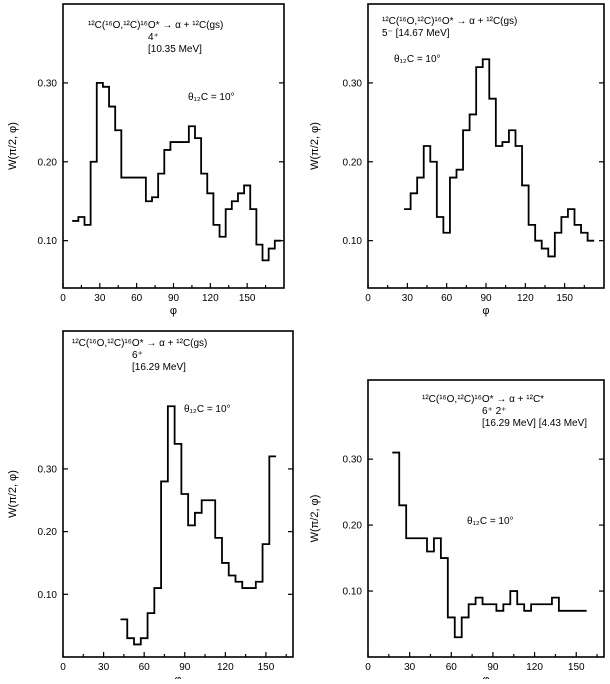 Image resolution: width=610 pixels, height=684 pixels. I want to click on reaction-label-line: 6⁺, so click(137, 355).